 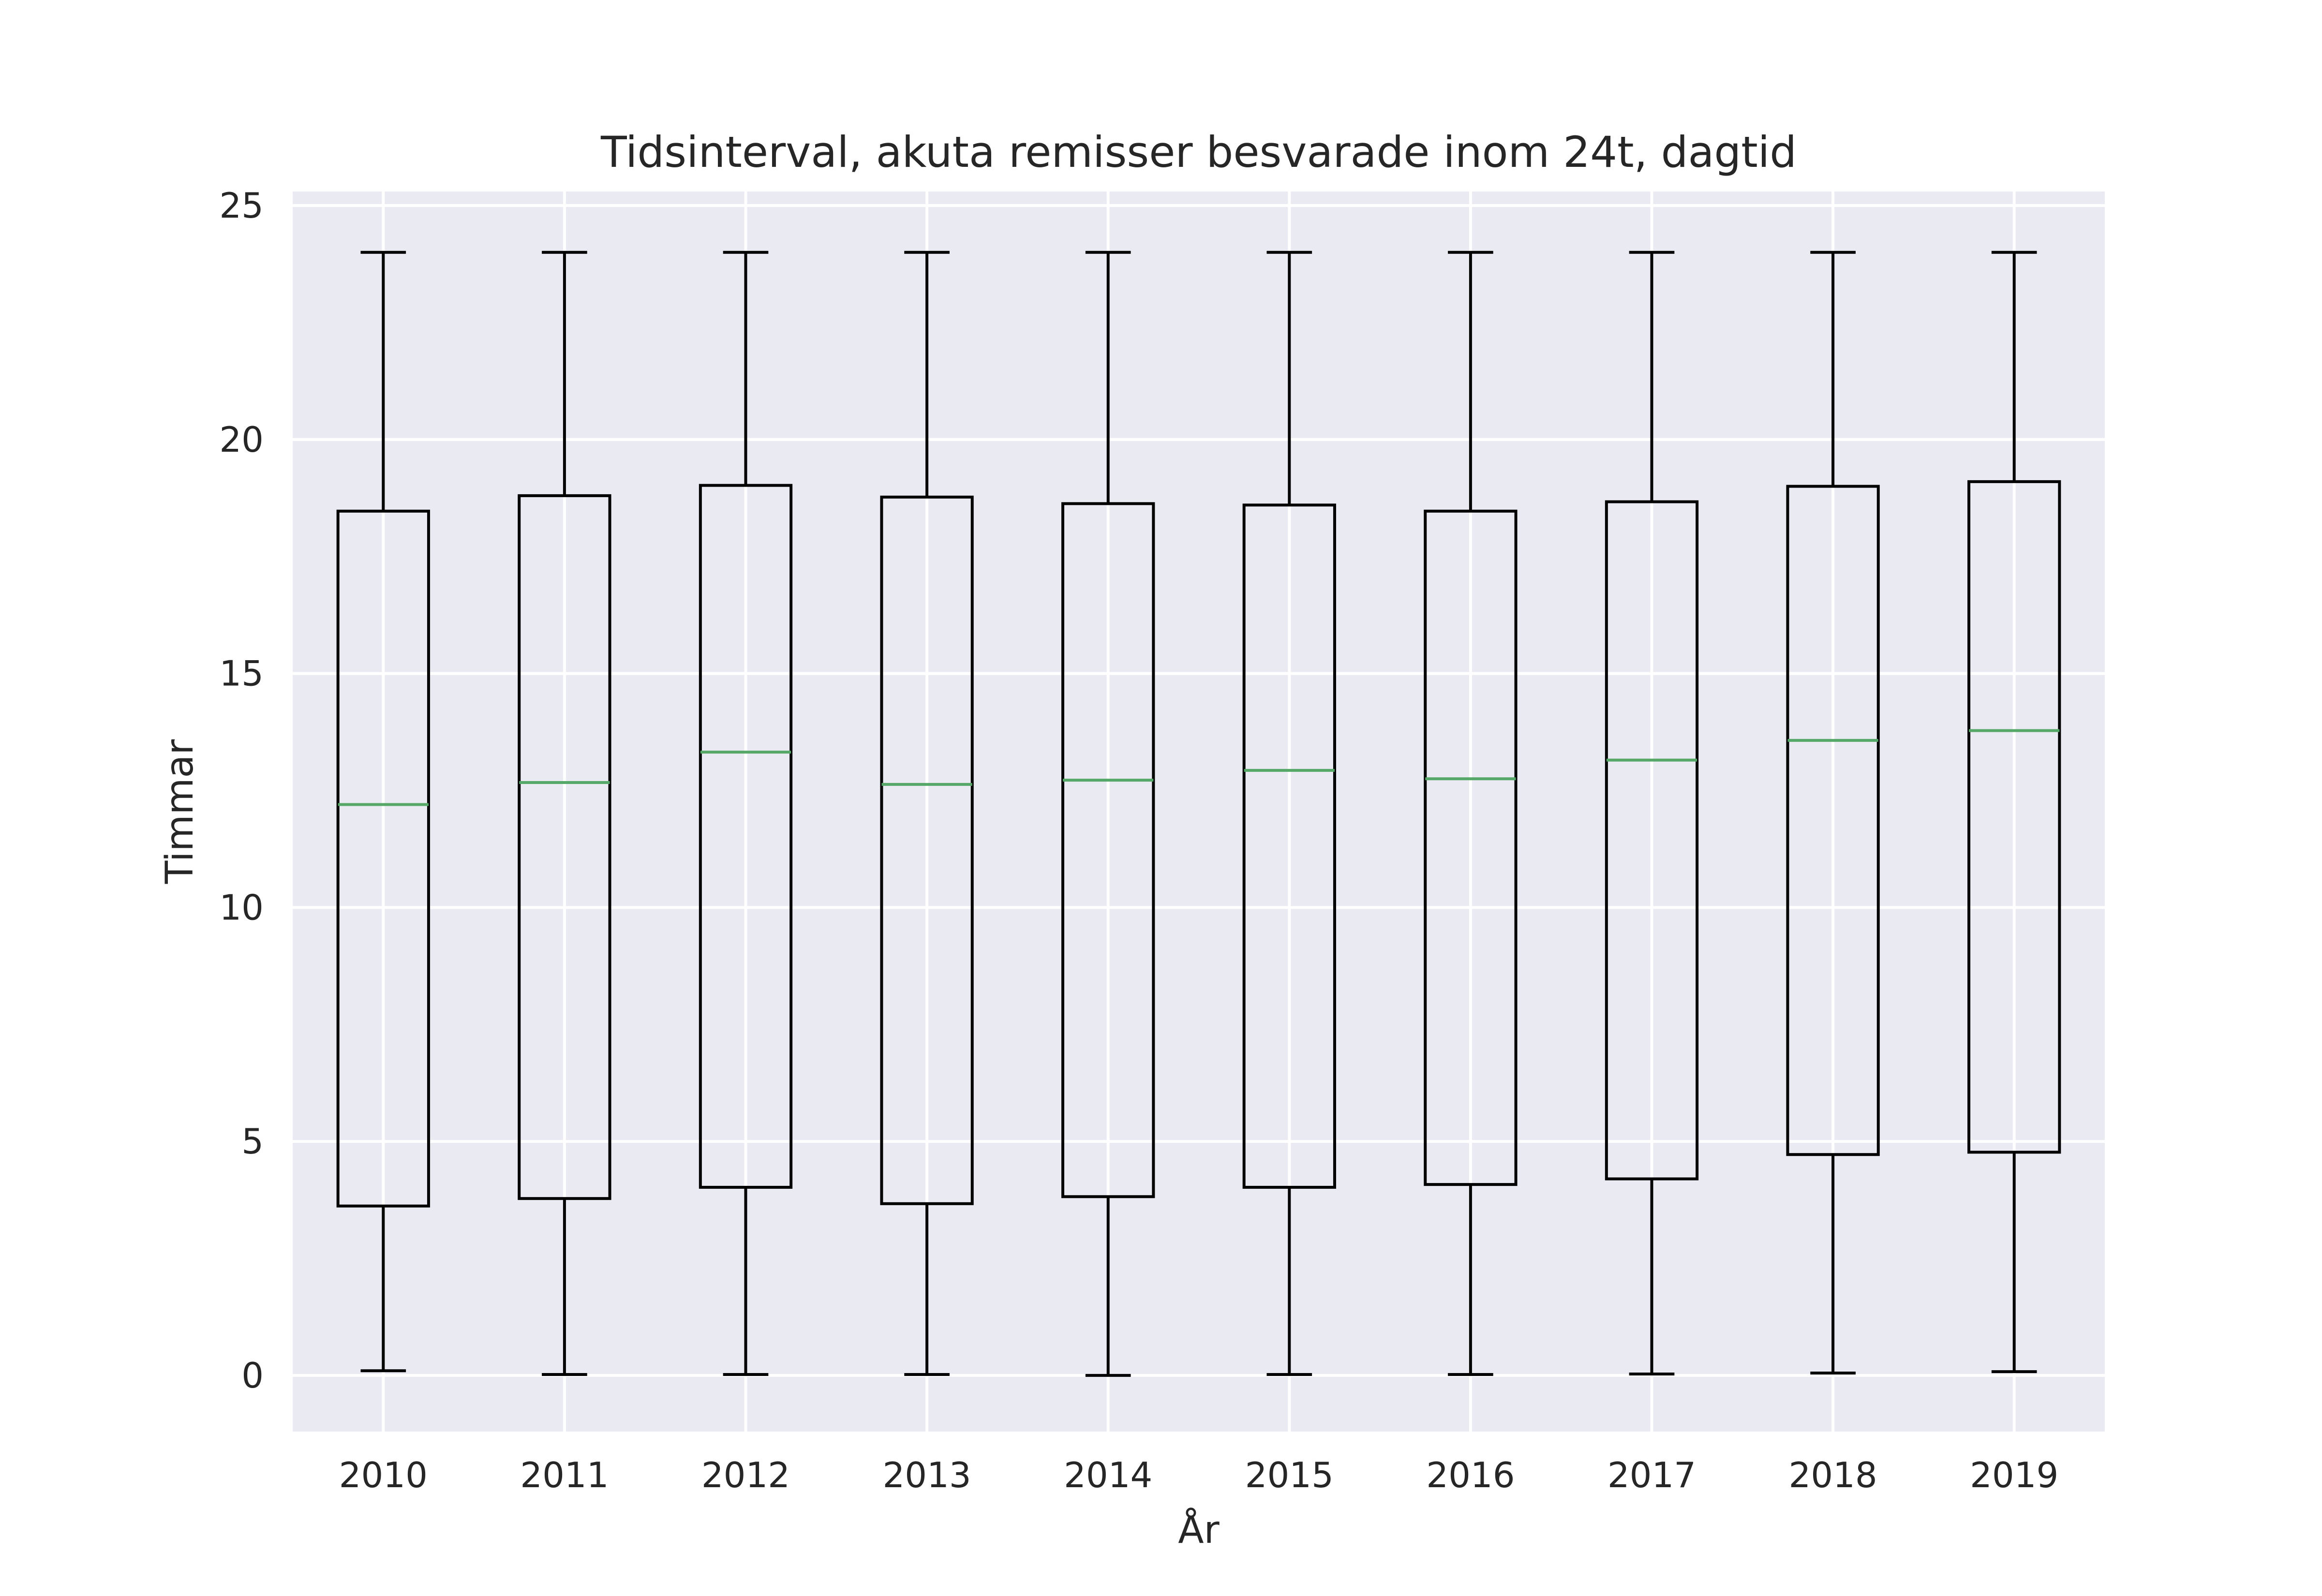 What do you see at coordinates (1289, 1475) in the screenshot?
I see `x-tick-label: 2015` at bounding box center [1289, 1475].